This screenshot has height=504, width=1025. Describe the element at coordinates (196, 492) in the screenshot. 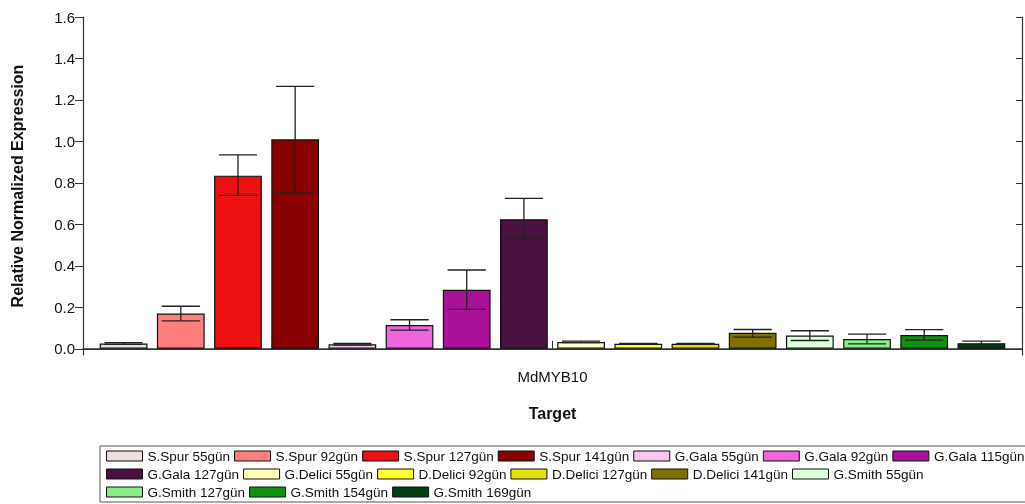

I see `legend-label: G.Smith 127gün` at that location.